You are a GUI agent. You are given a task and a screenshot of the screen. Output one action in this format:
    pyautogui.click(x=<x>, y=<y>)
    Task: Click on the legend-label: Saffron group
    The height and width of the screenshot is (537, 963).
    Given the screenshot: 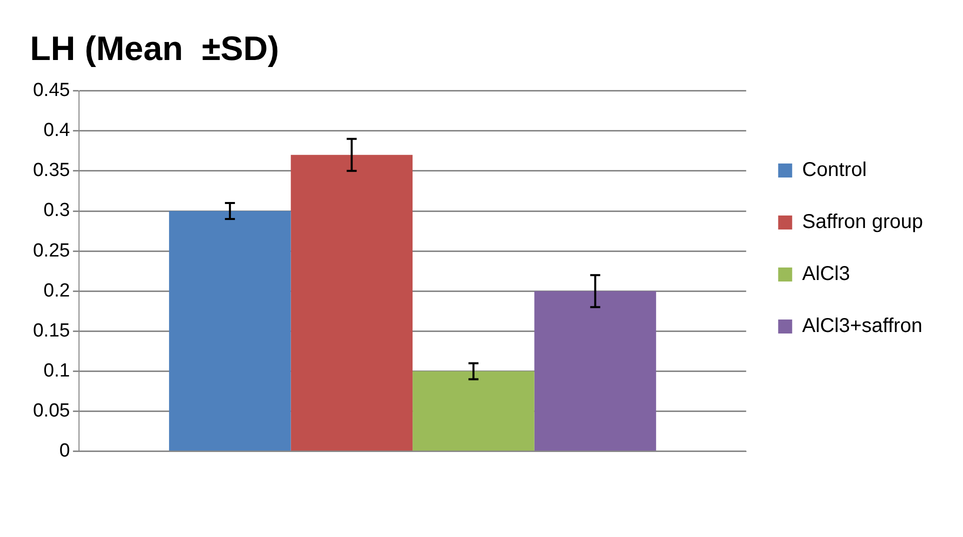 What is the action you would take?
    pyautogui.click(x=863, y=222)
    